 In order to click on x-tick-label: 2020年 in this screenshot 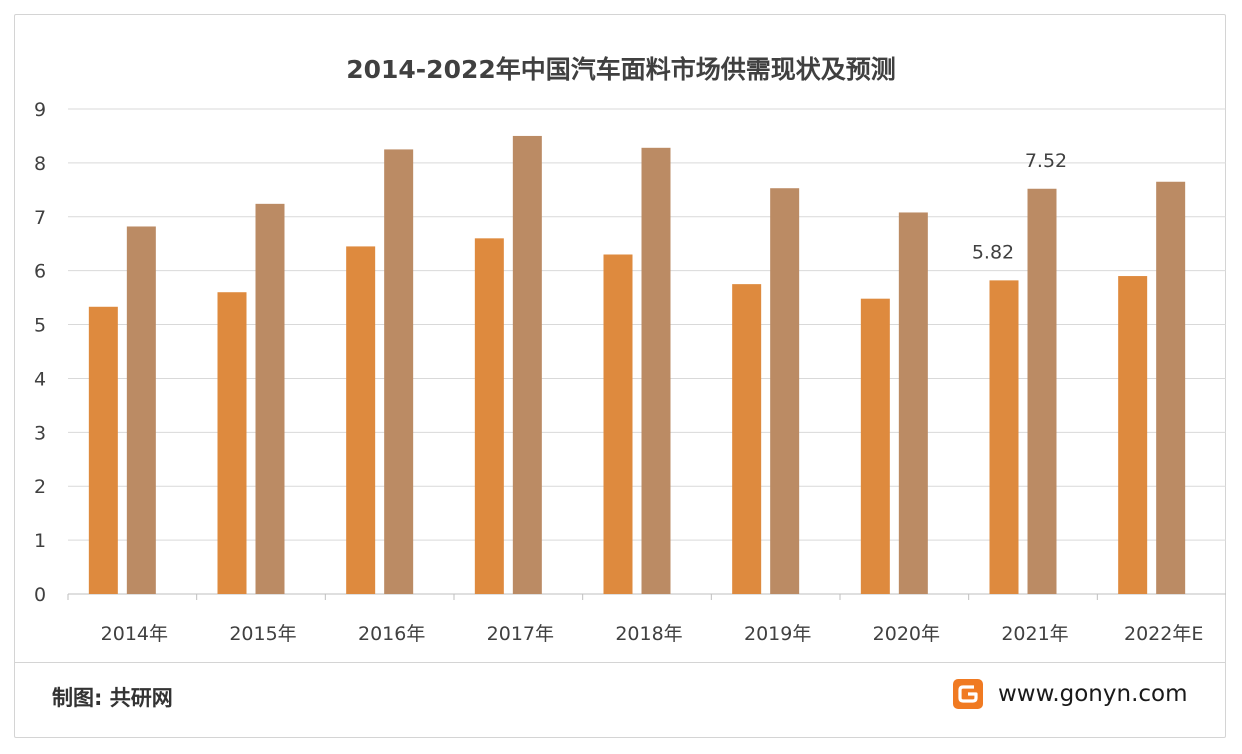, I will do `click(906, 634)`.